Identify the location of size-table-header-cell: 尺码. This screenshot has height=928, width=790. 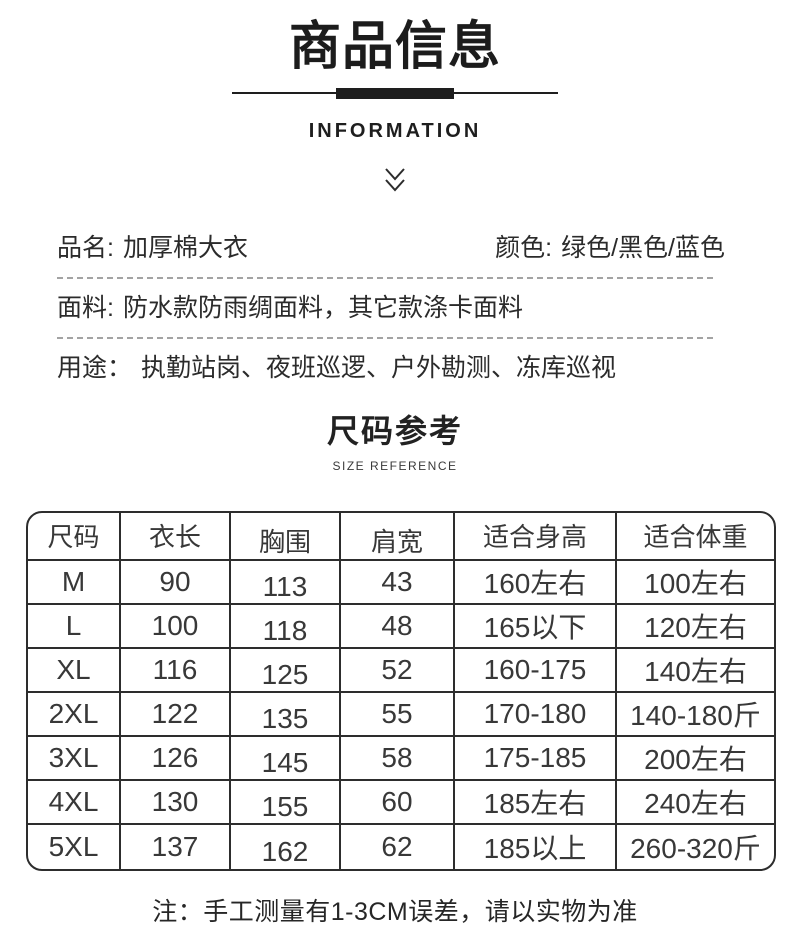
(74, 536).